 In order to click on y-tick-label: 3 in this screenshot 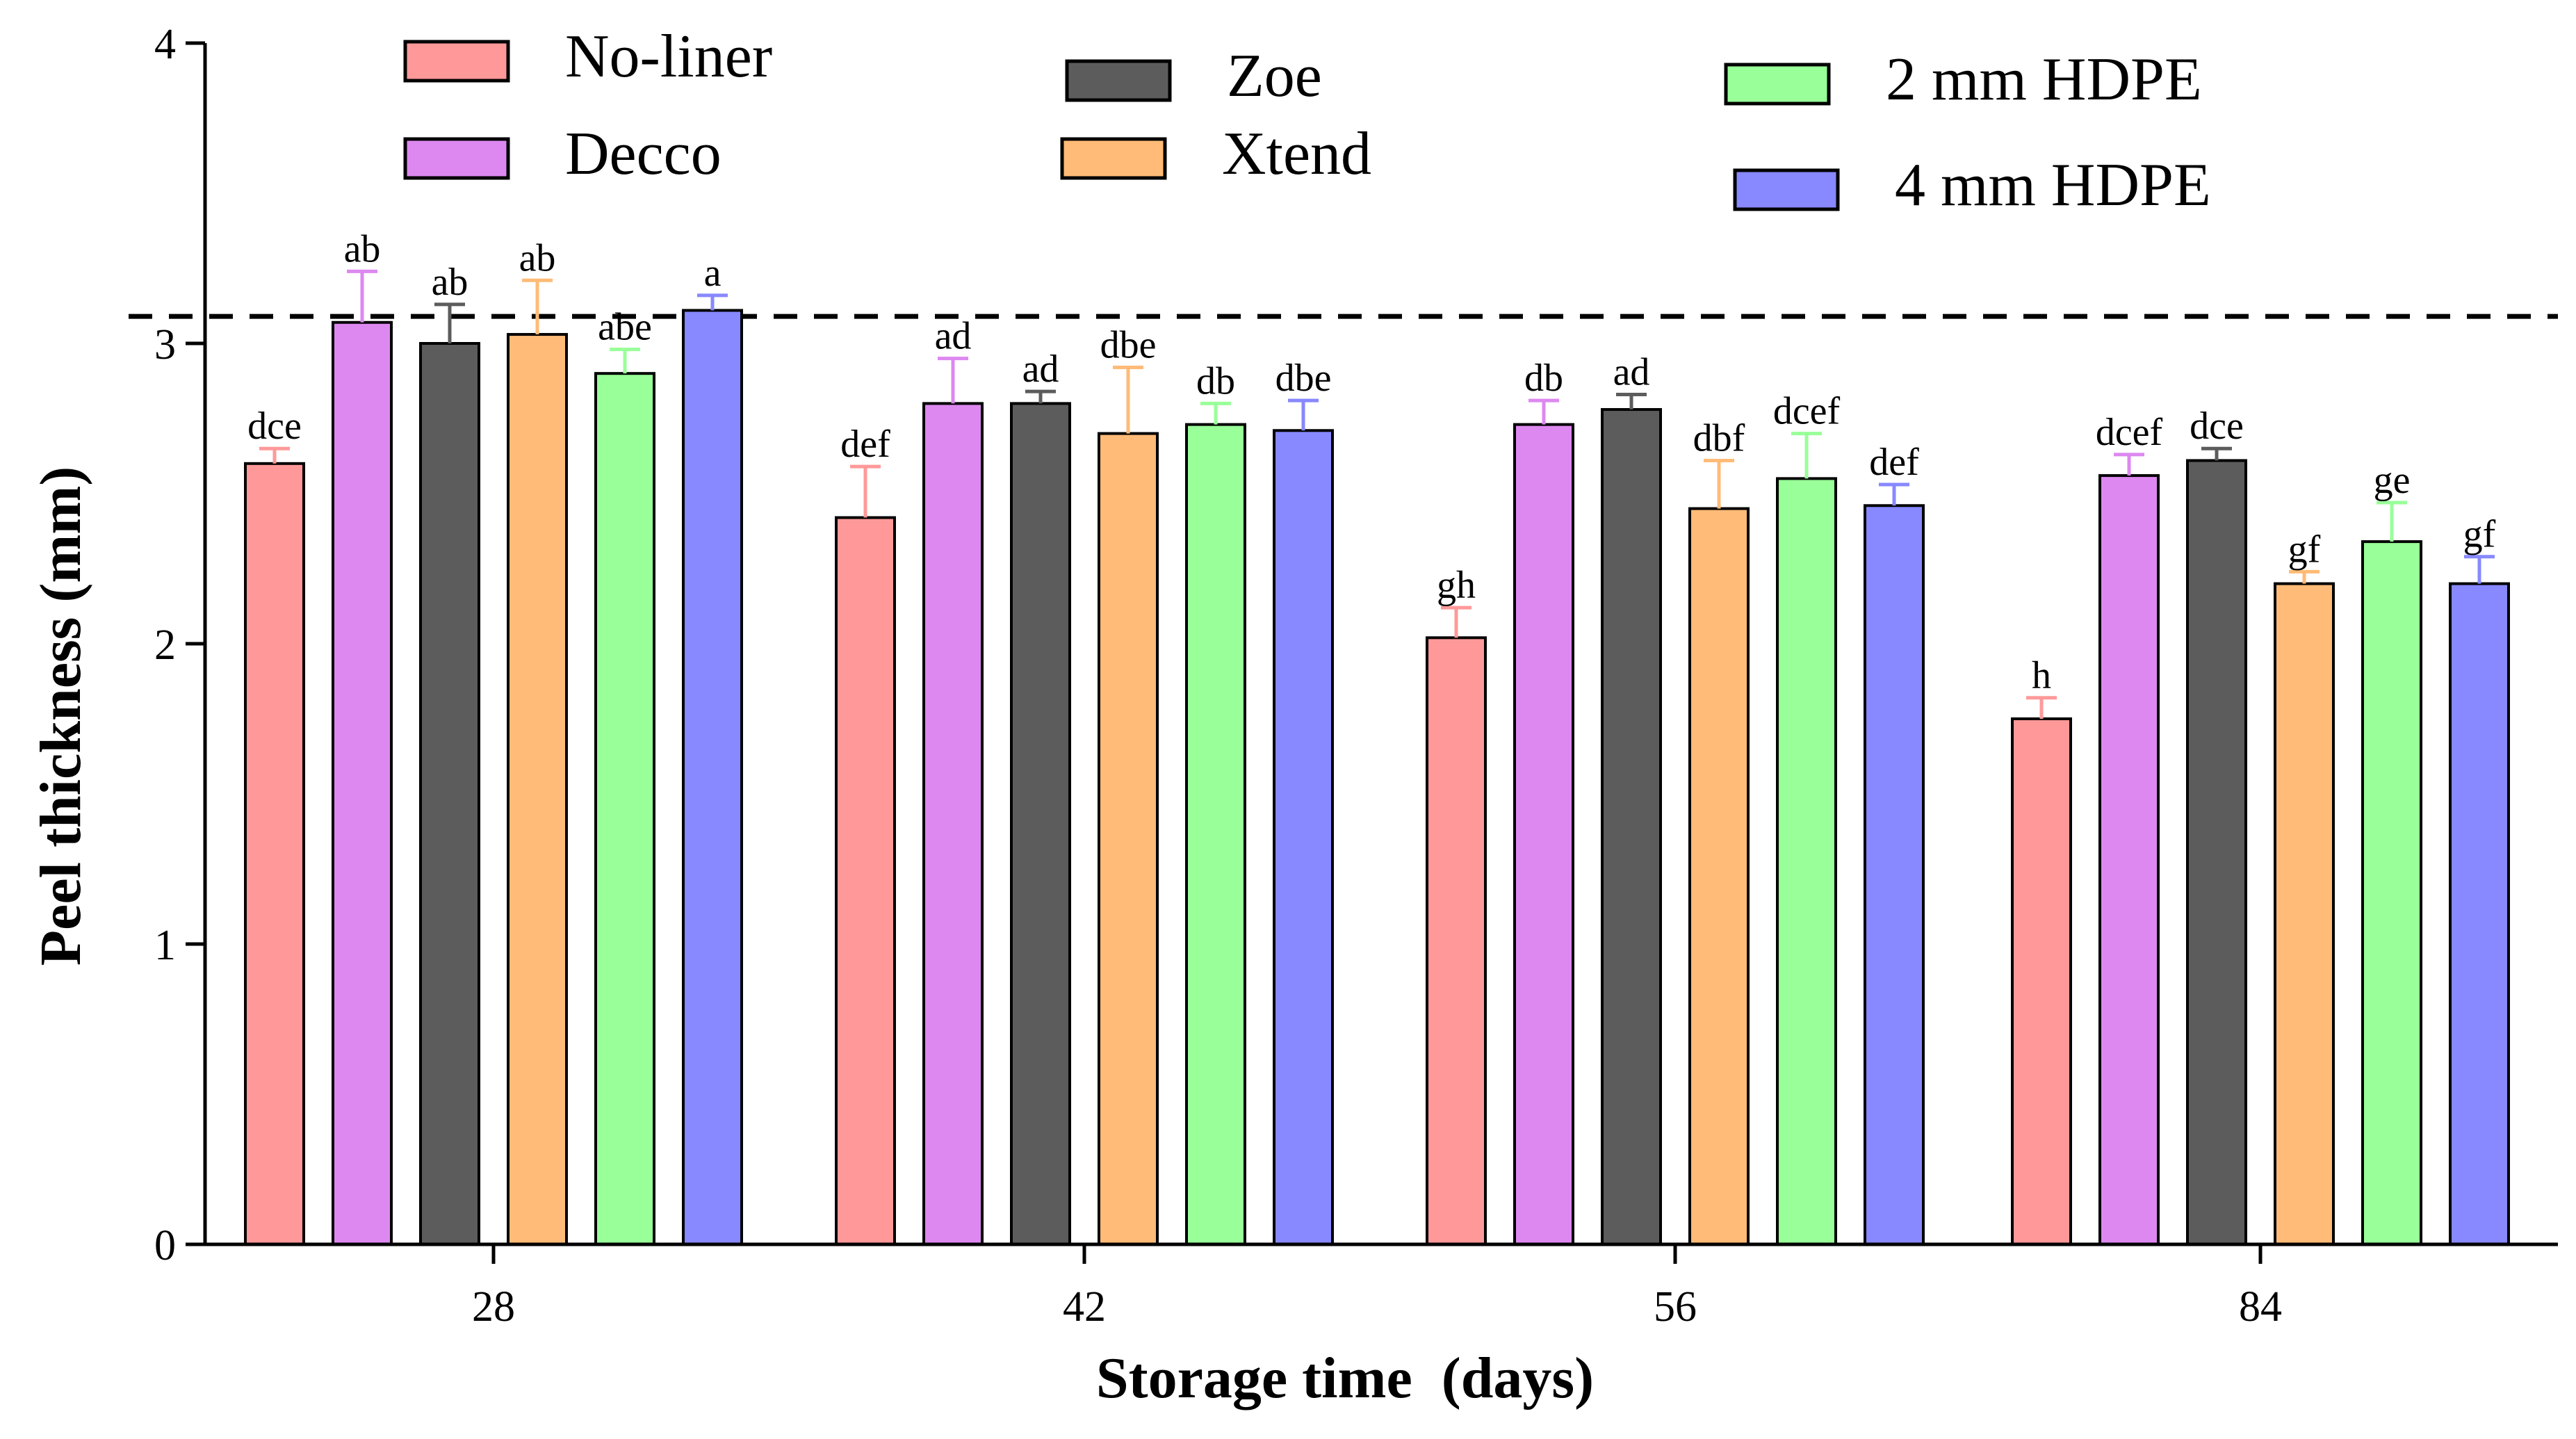, I will do `click(165, 344)`.